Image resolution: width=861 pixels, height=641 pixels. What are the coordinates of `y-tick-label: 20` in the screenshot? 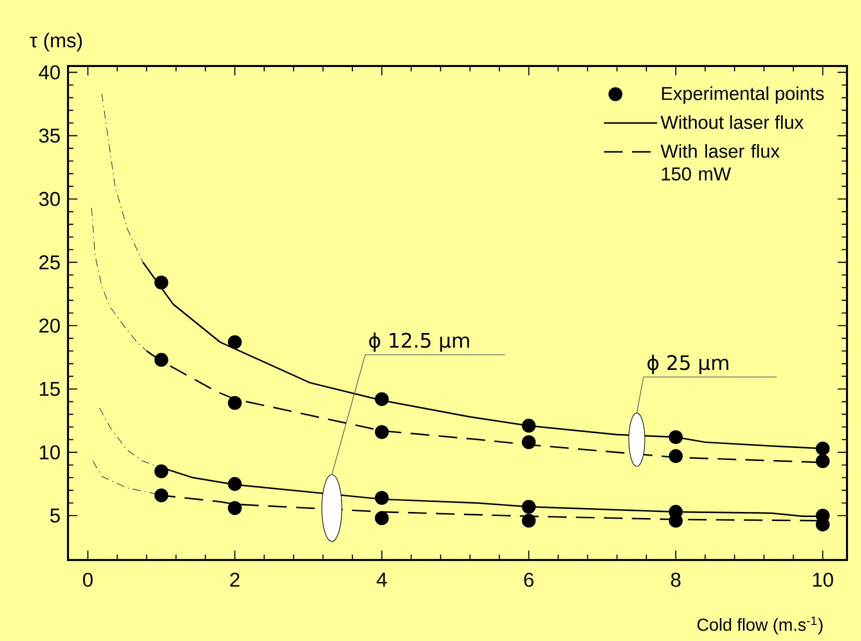 It's located at (49, 325).